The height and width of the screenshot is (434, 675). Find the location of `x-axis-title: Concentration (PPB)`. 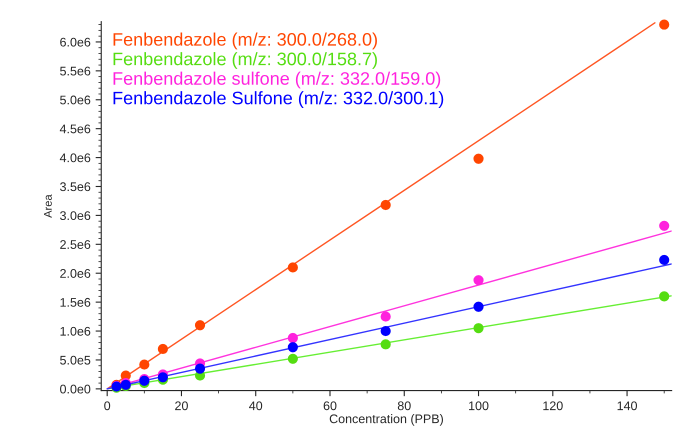

x-axis-title: Concentration (PPB) is located at coordinates (386, 420).